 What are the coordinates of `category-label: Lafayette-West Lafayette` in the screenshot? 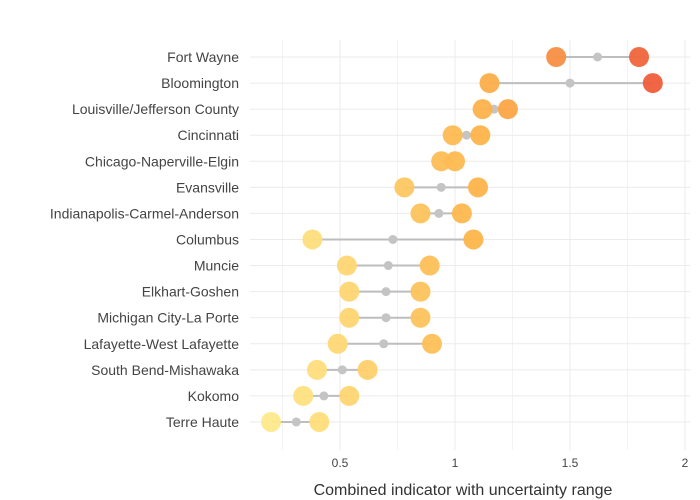 It's located at (162, 344).